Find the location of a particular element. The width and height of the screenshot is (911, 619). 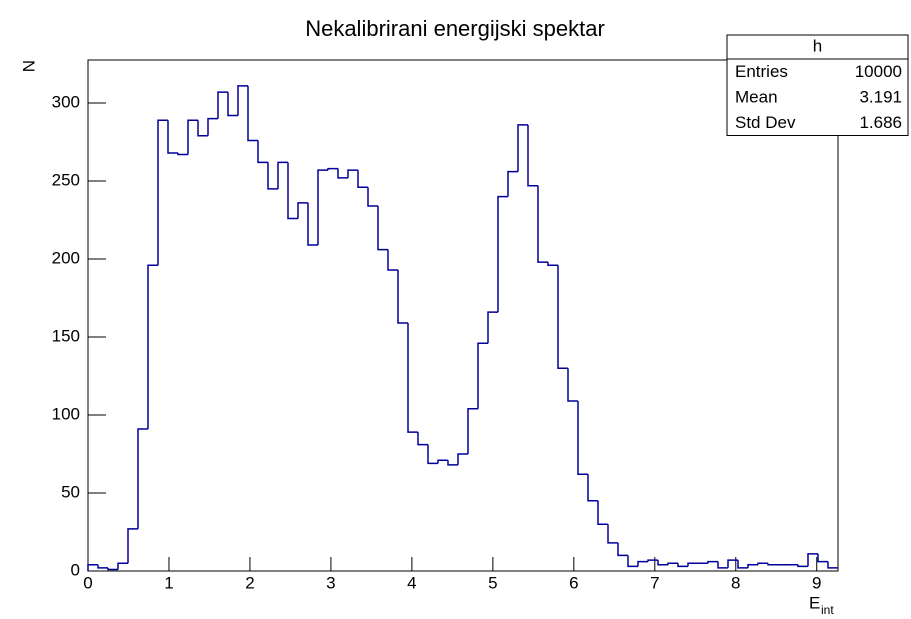

y-tick-label: 0 is located at coordinates (75, 569).